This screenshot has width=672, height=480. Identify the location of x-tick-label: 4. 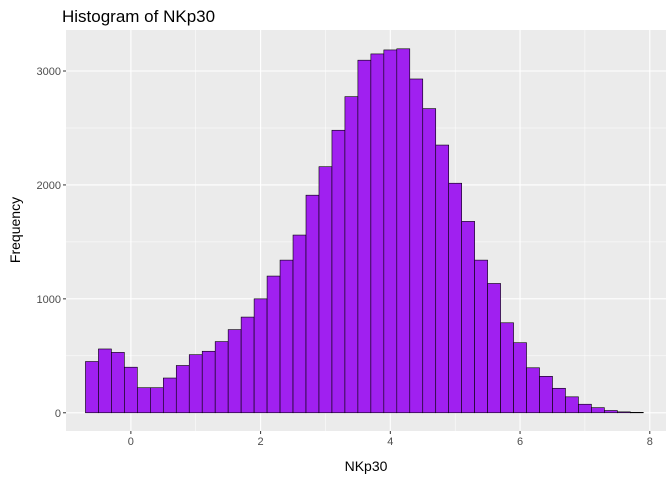
(390, 442).